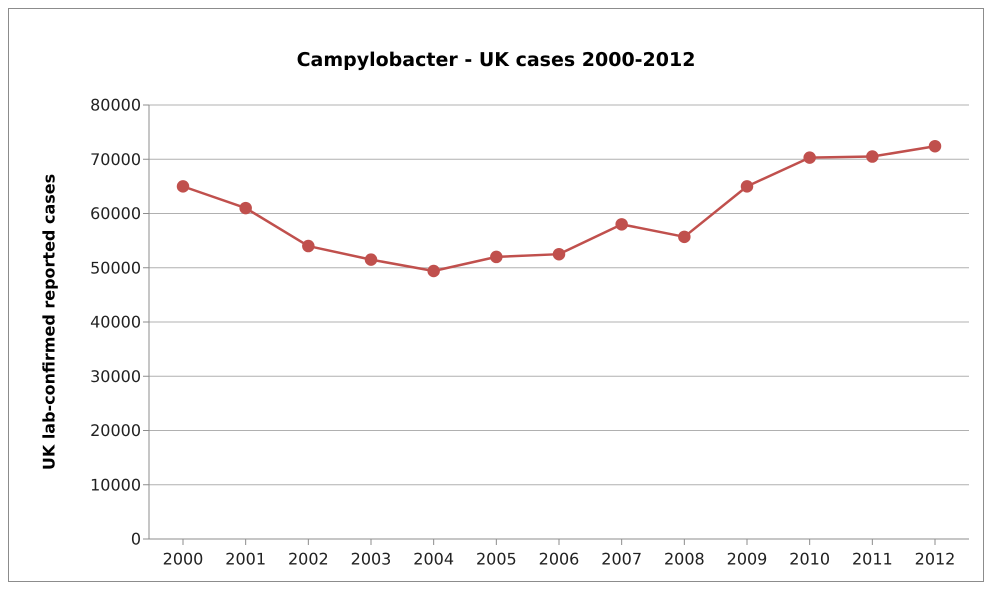 This screenshot has height=590, width=992. I want to click on x-tick-label: 2000, so click(183, 558).